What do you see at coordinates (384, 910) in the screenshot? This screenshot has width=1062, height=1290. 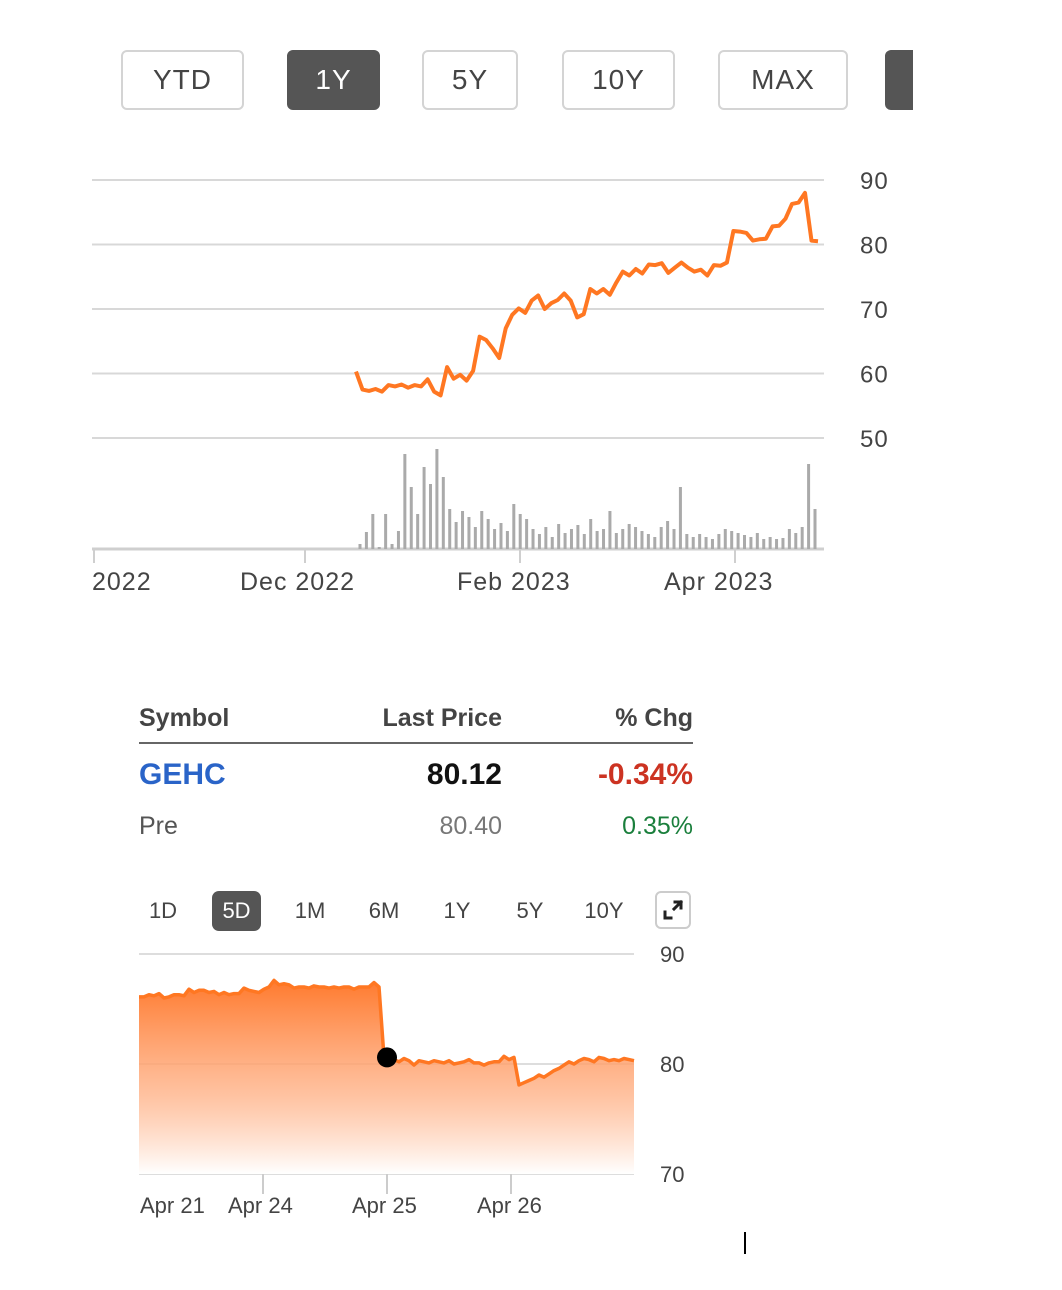 I see `tab-6m: 6M` at bounding box center [384, 910].